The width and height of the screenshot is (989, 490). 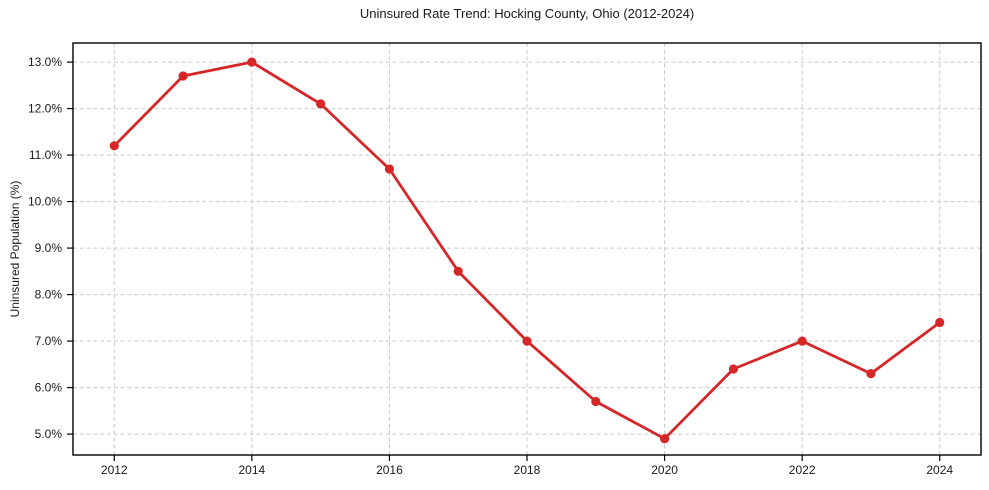 I want to click on y-tick-label: 11.0%, so click(x=45, y=155).